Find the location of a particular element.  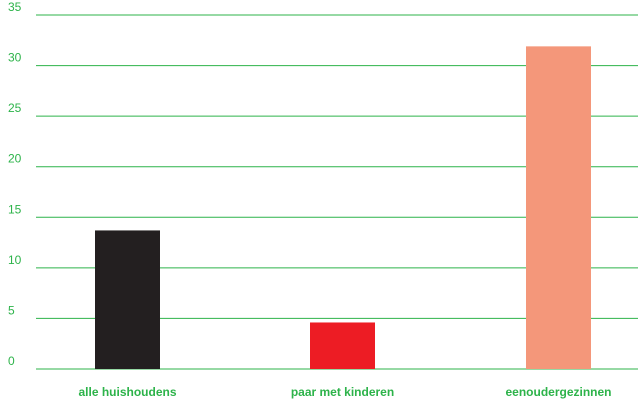

x-label-eenoudergezinnen: eenoudergezinnen is located at coordinates (558, 392).